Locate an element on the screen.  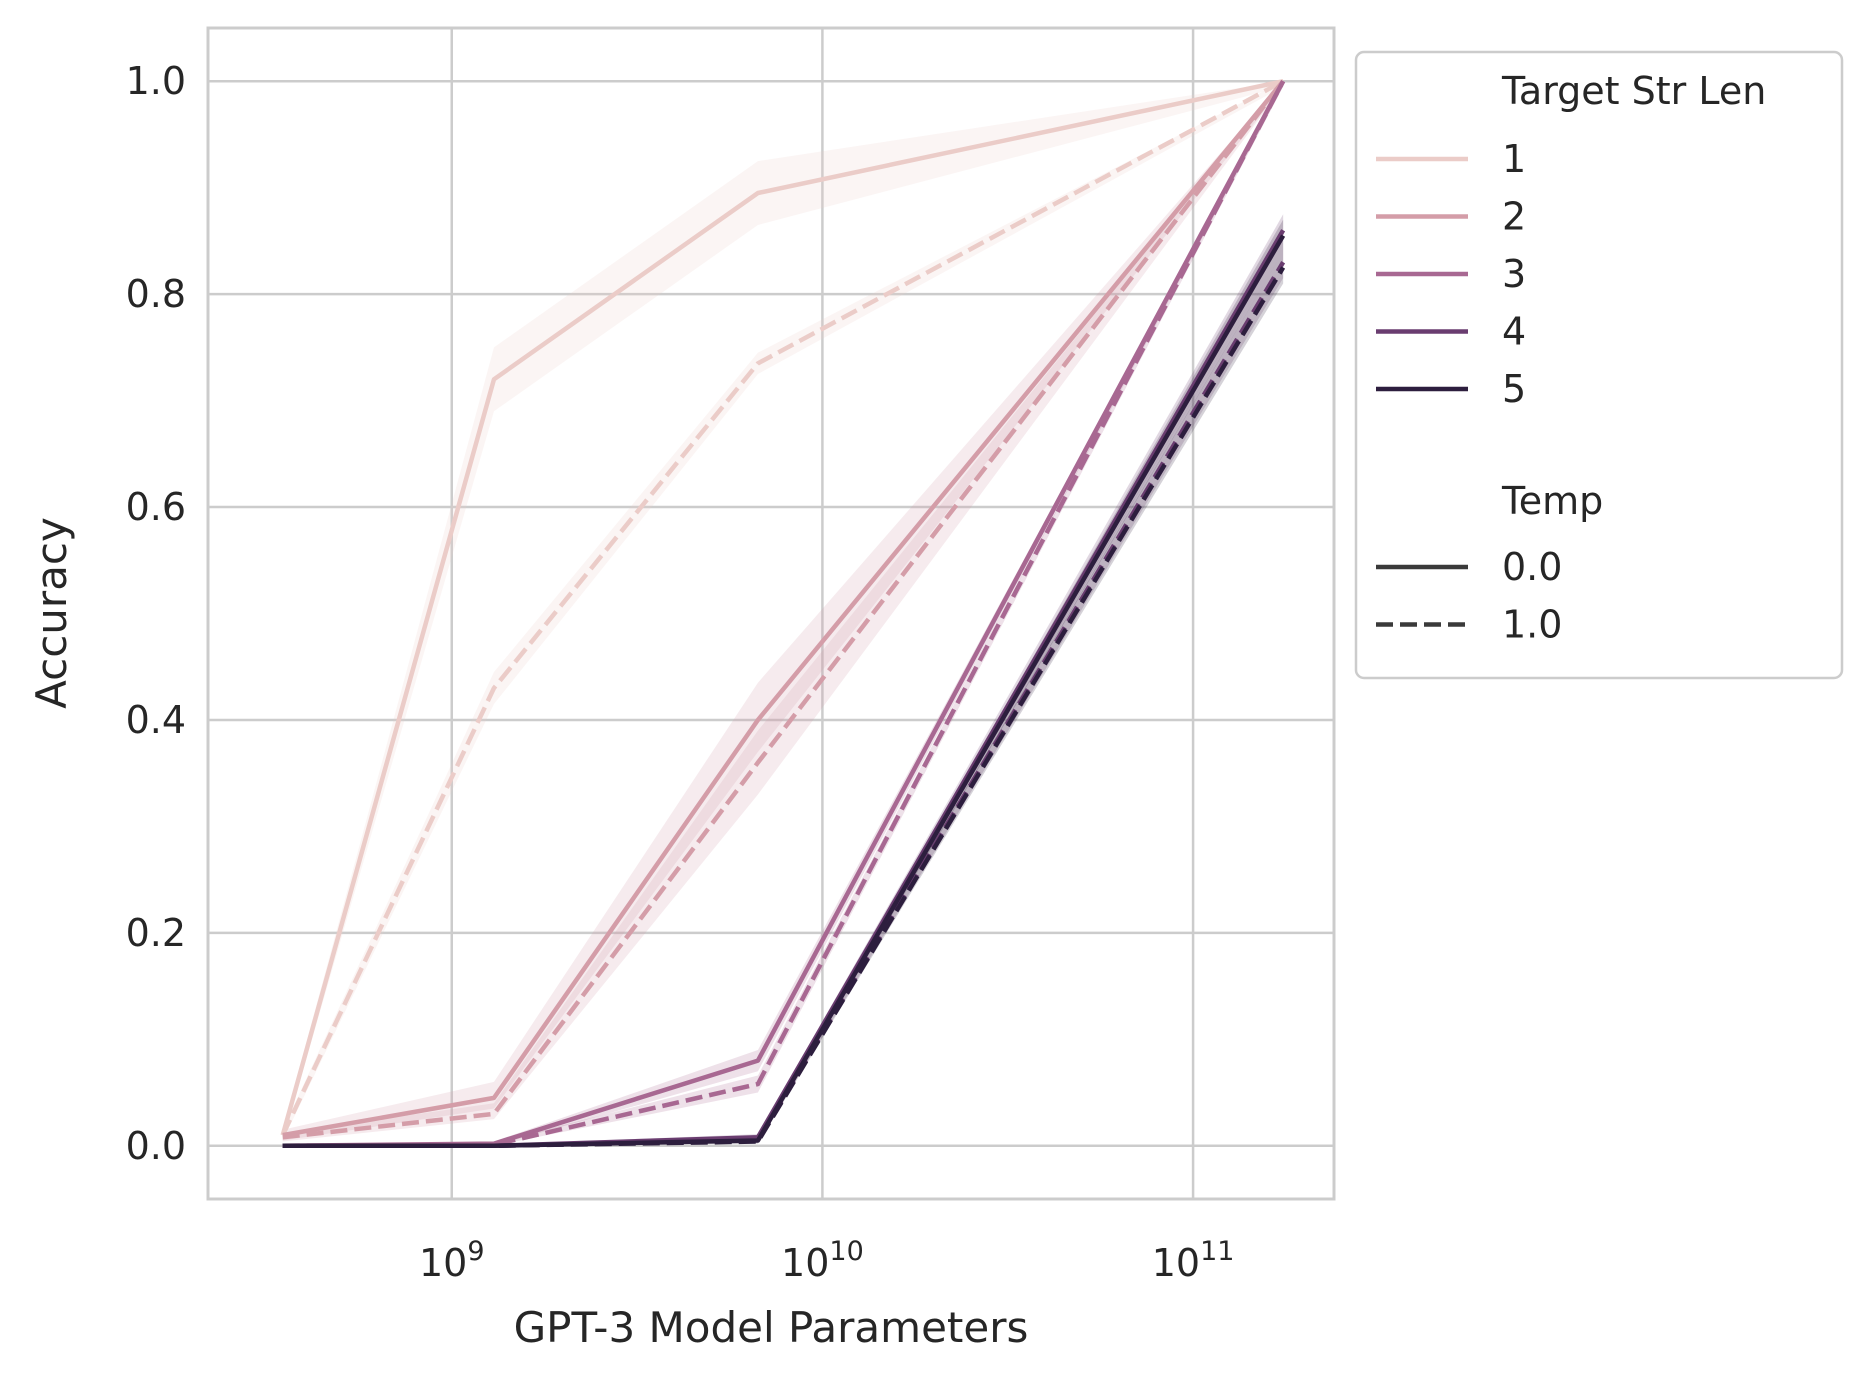
legend-label-temp-0.0: 0.0 is located at coordinates (1532, 567).